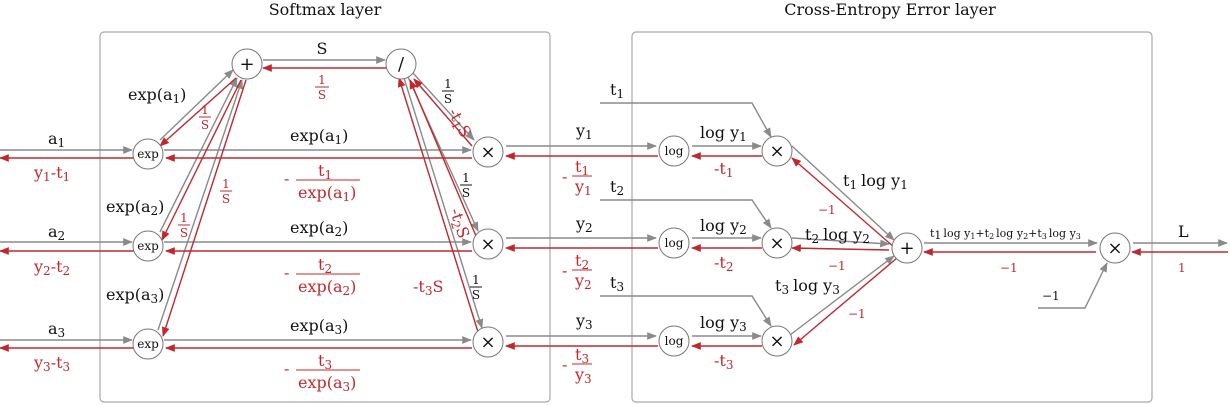  What do you see at coordinates (1009, 268) in the screenshot?
I see `neg-one-sum-grad: −1` at bounding box center [1009, 268].